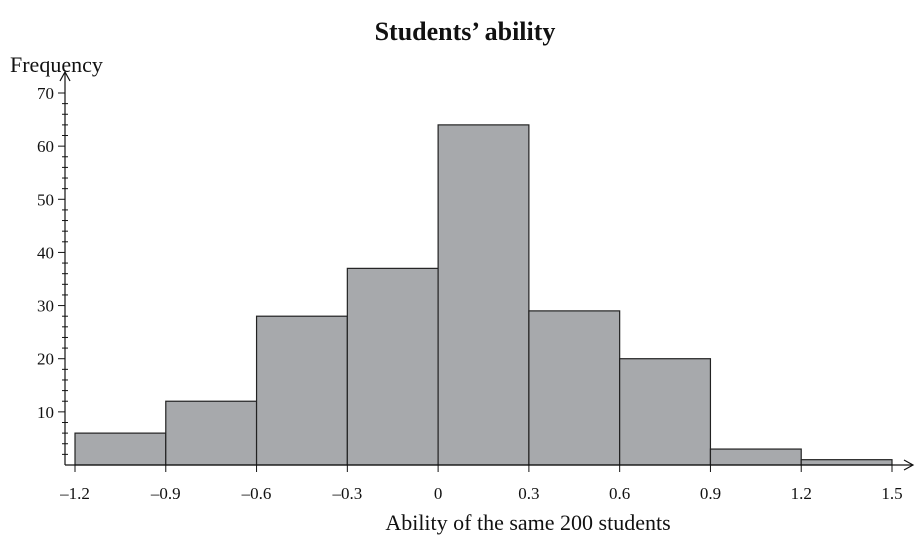 The image size is (915, 549). I want to click on x-tick-label: –1.2, so click(74, 493).